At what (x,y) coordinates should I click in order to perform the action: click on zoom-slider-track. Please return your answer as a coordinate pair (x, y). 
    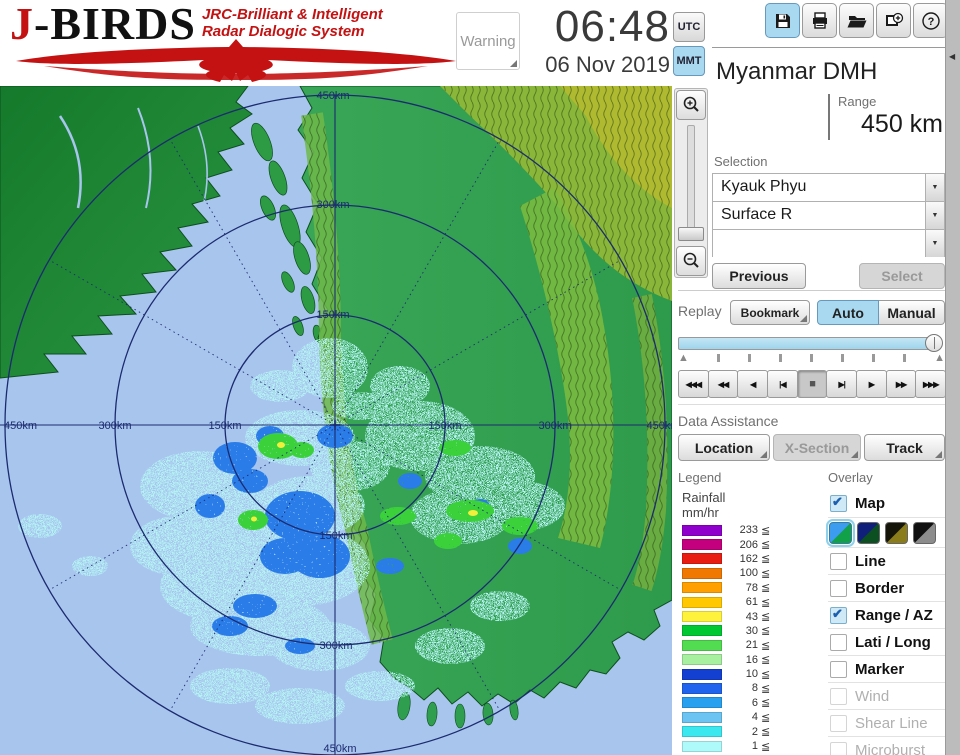
    Looking at the image, I should click on (691, 183).